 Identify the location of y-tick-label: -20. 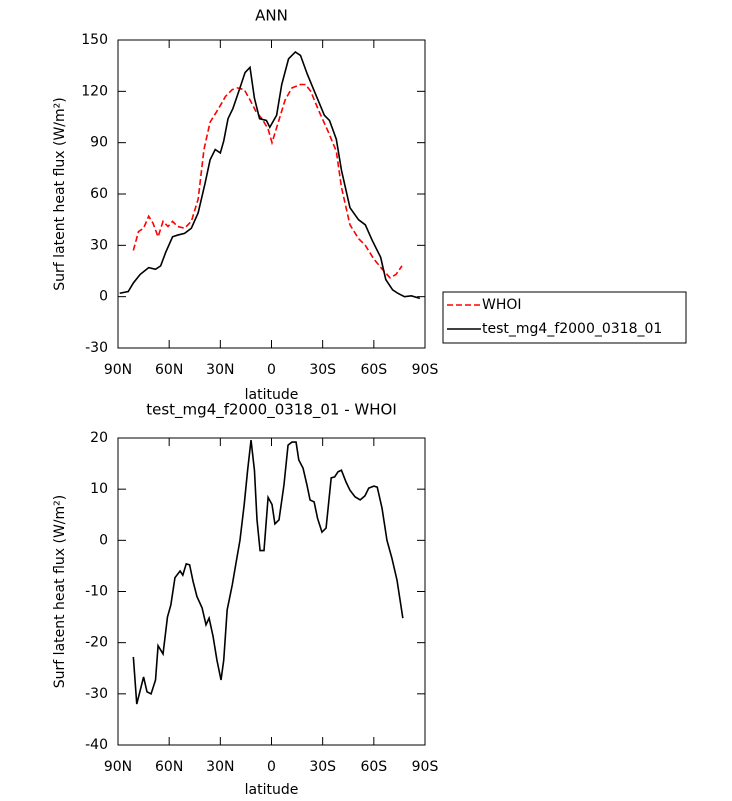
(96, 643).